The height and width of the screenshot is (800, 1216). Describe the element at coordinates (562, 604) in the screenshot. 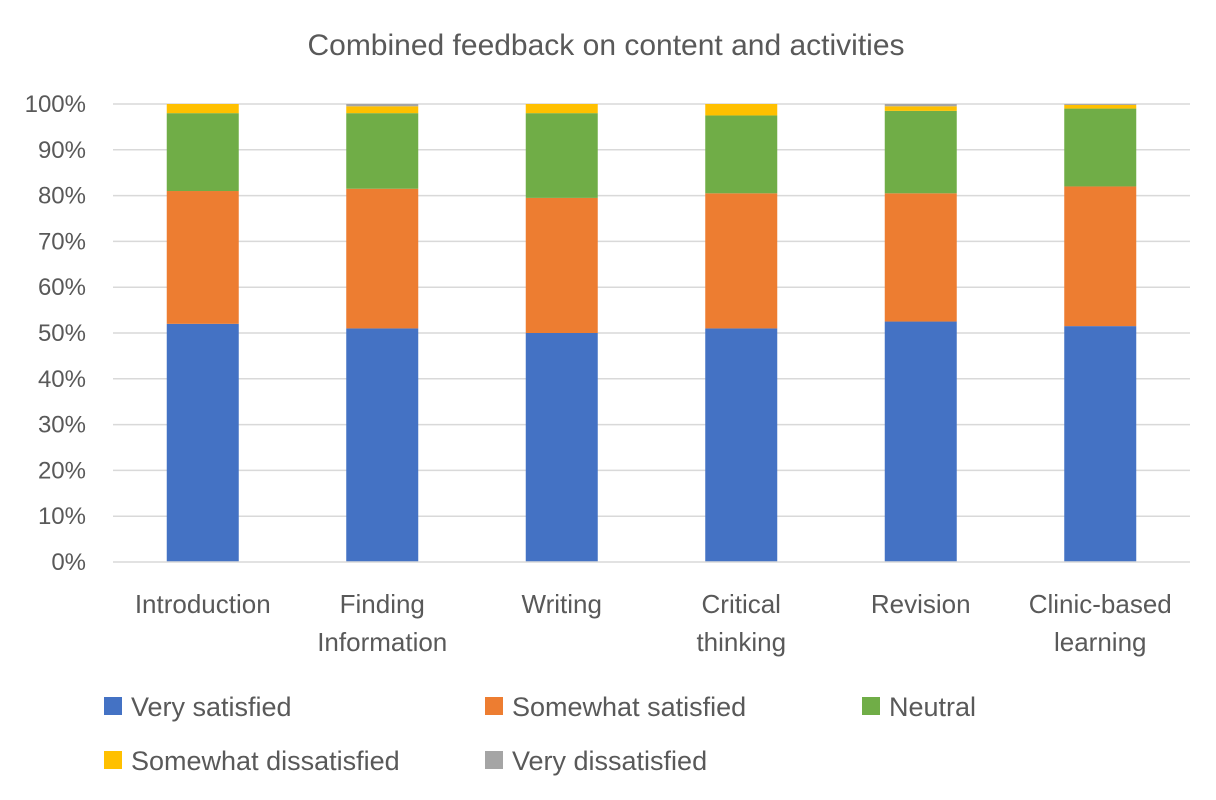

I see `x-category-label: Writing` at that location.